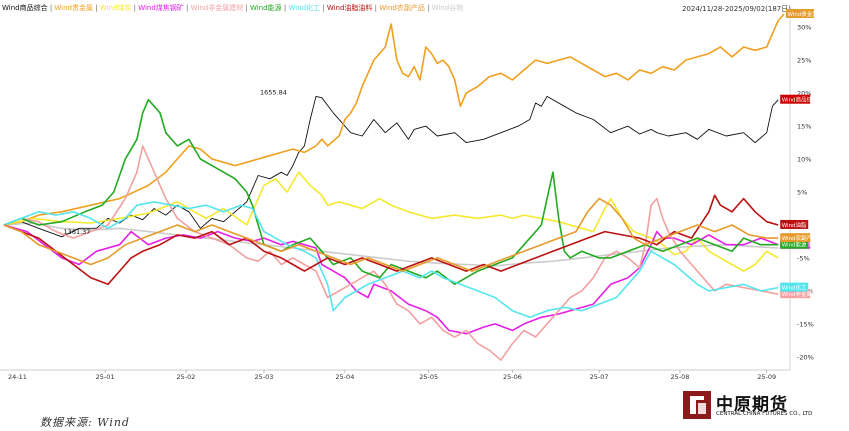 This screenshot has height=431, width=849. I want to click on end-label: Wind能源, so click(794, 245).